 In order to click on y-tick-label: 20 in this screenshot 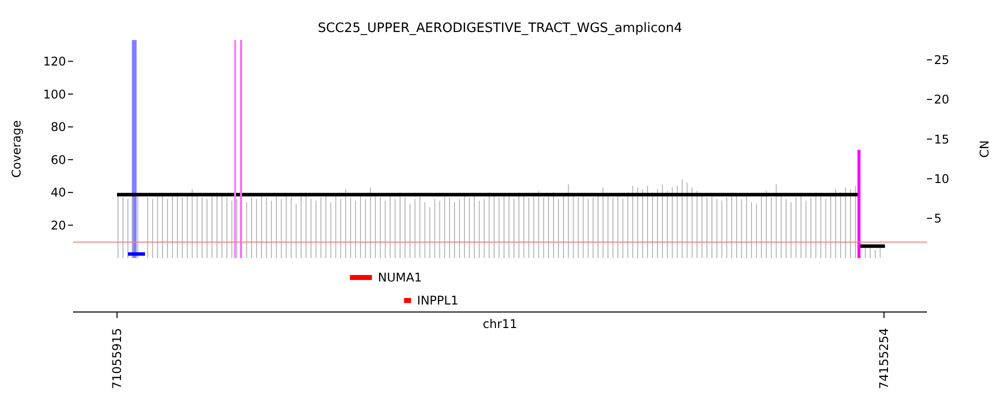, I will do `click(58, 225)`.